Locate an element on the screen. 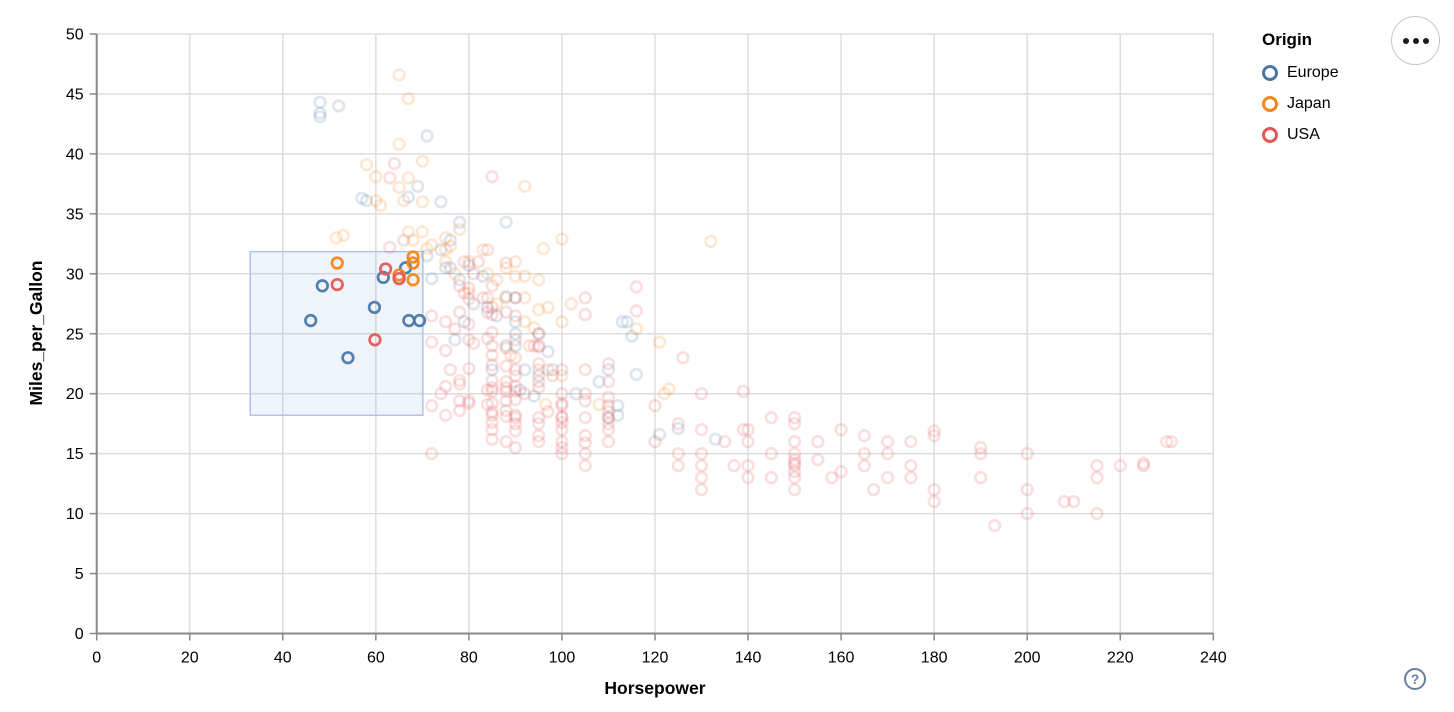 This screenshot has height=712, width=1454. brush-selection is located at coordinates (336, 333).